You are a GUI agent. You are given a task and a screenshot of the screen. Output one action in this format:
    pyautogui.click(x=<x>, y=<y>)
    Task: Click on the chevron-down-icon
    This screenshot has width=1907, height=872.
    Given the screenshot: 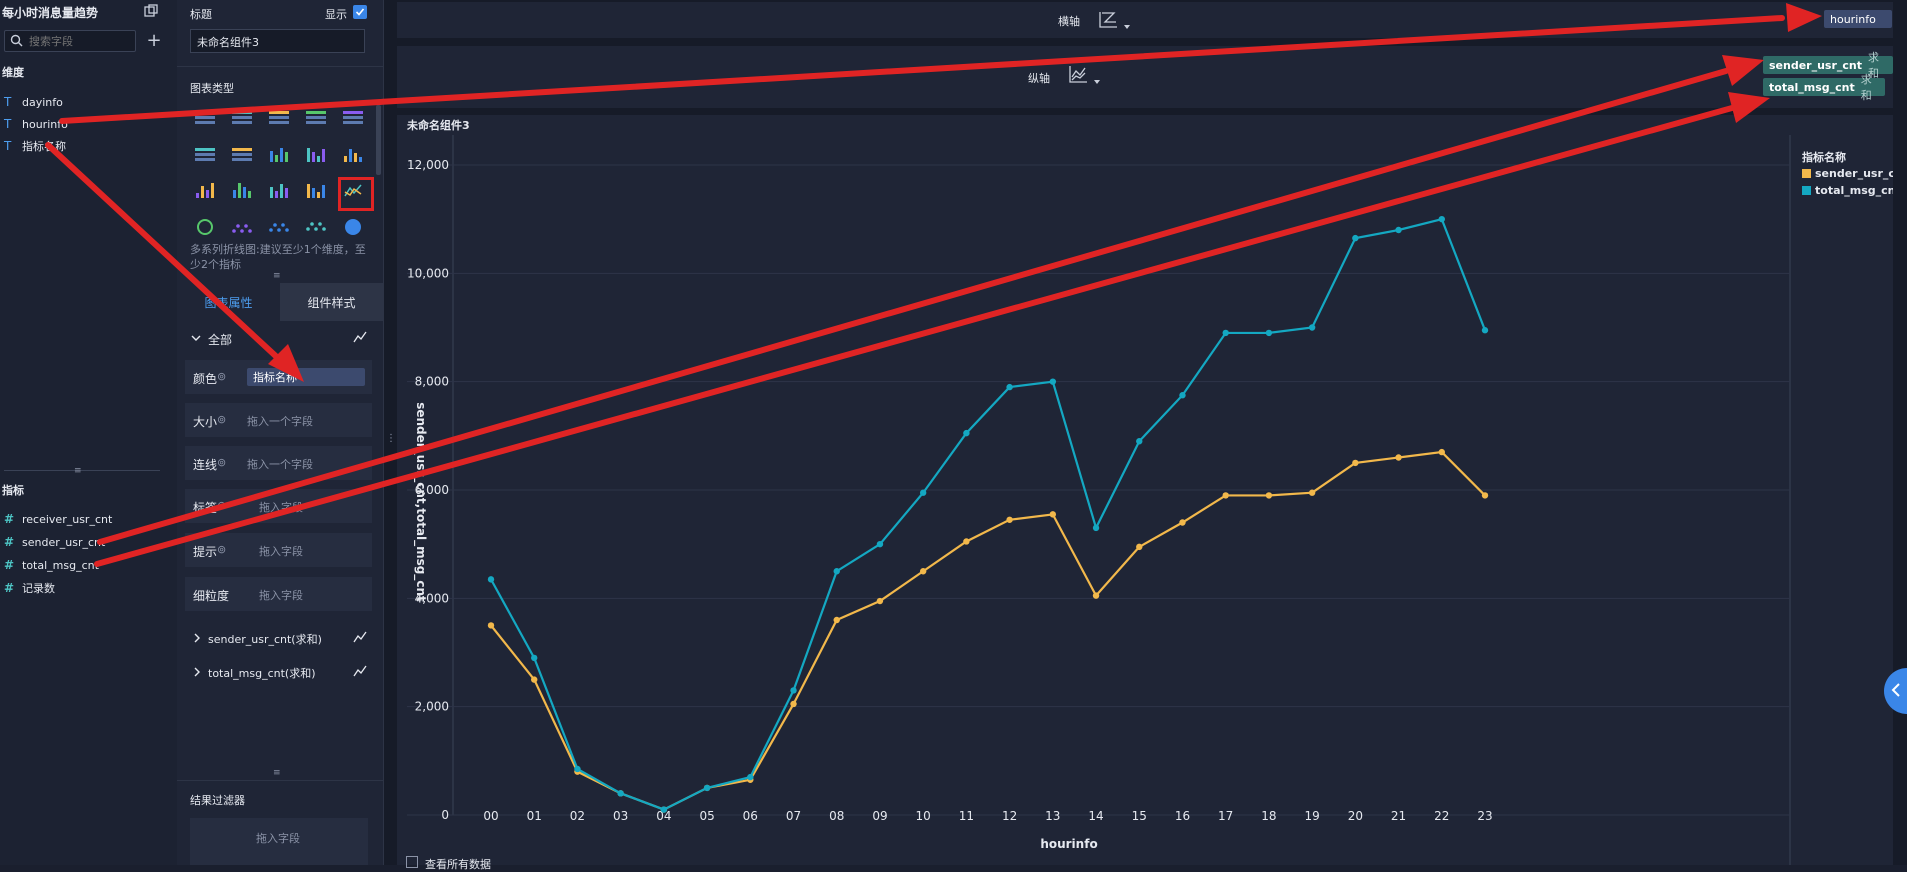 What is the action you would take?
    pyautogui.click(x=196, y=338)
    